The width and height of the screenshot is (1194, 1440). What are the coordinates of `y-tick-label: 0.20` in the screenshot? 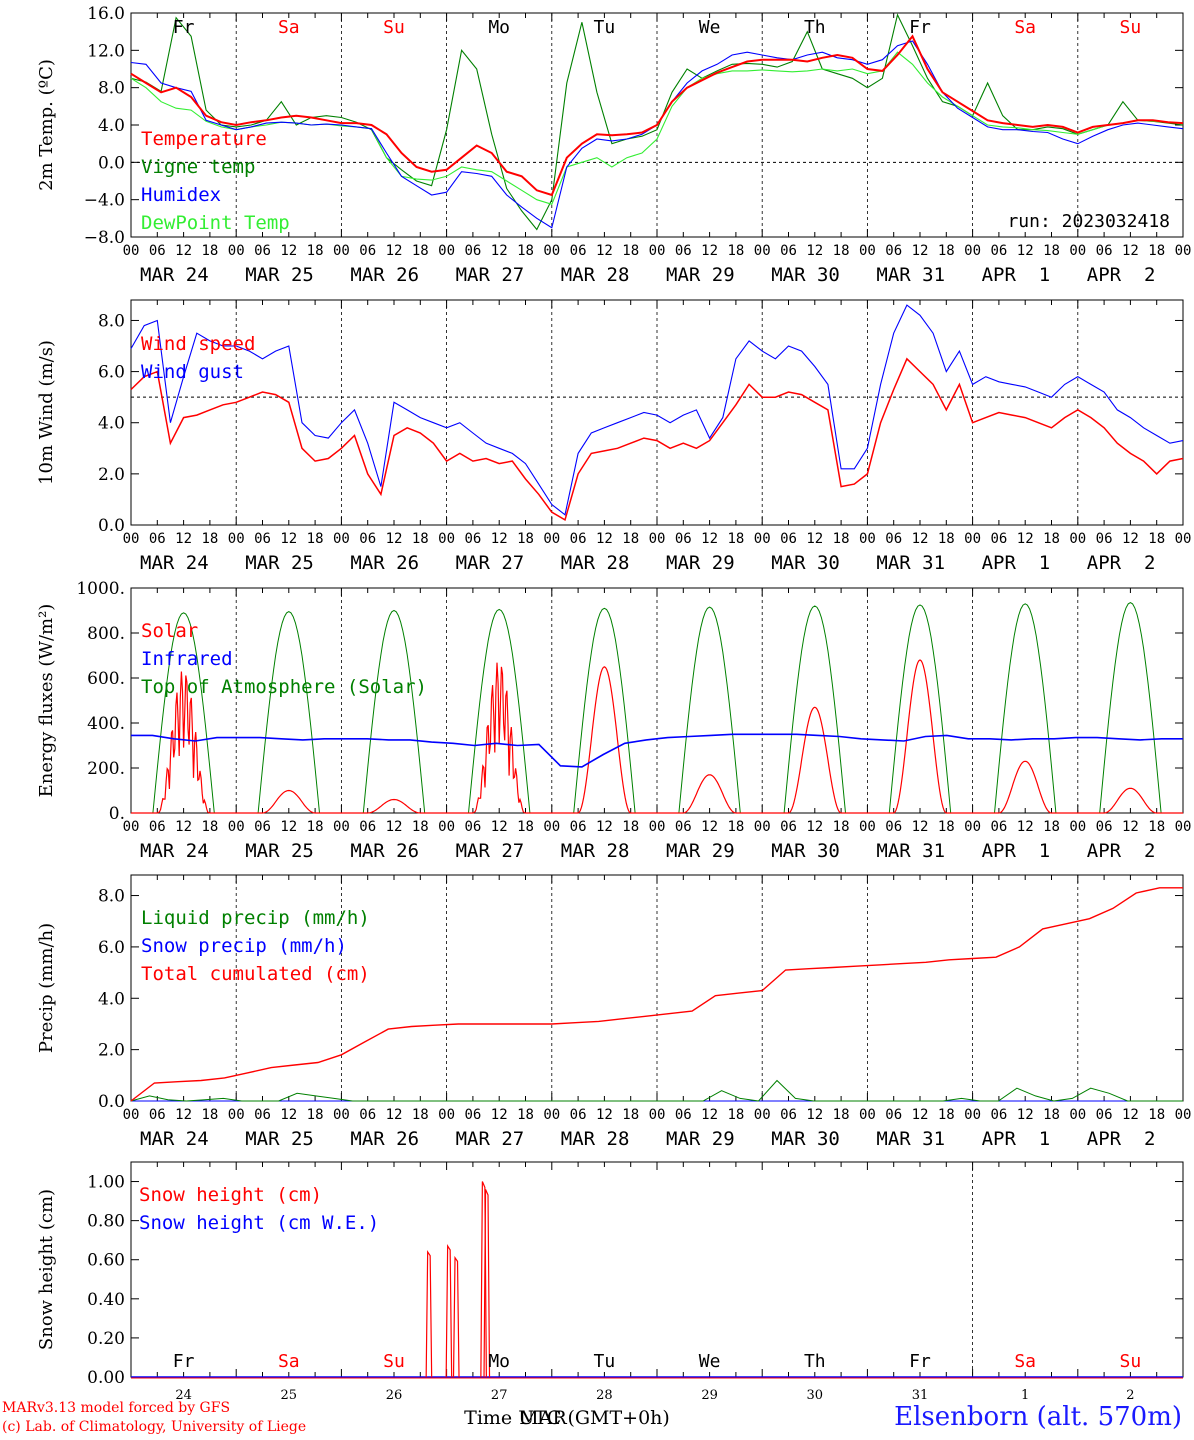 It's located at (106, 1339).